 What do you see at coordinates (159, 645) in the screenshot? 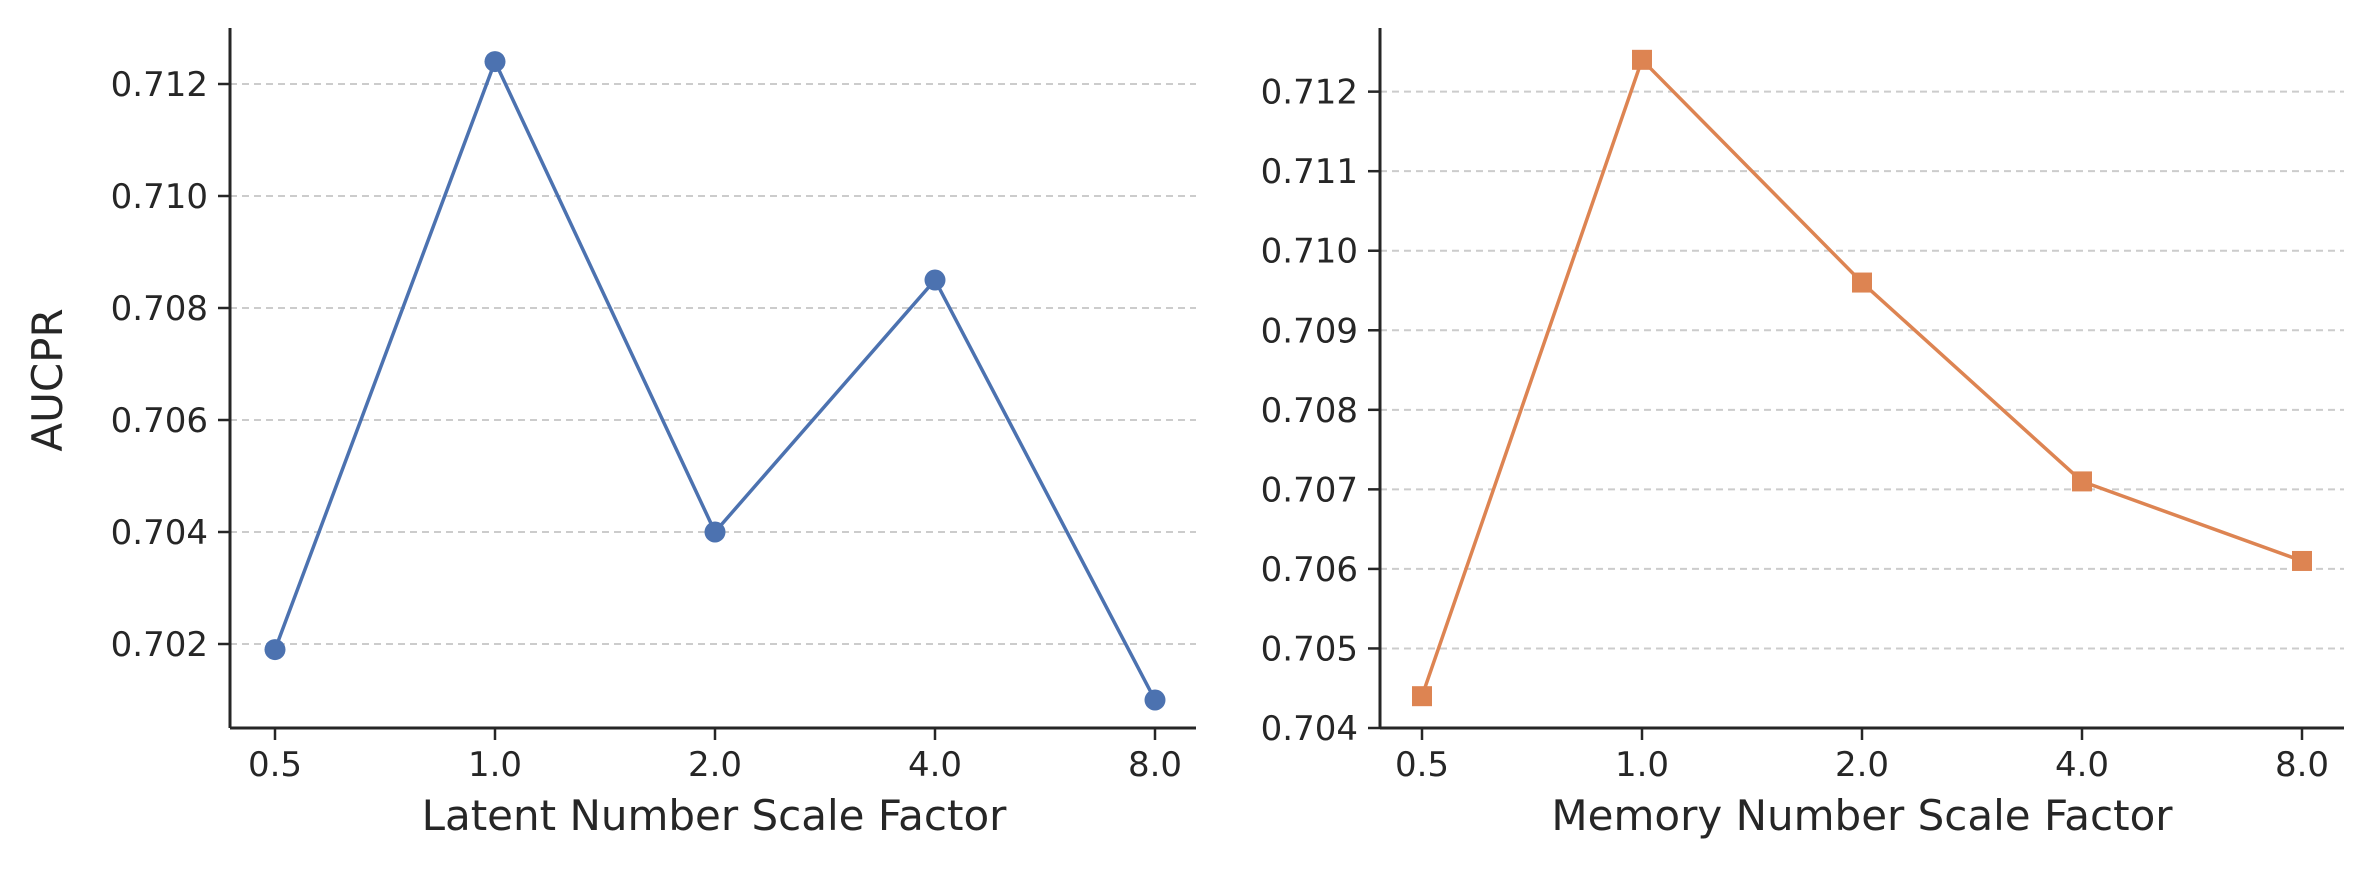
I see `y-tick-label: 0.702` at bounding box center [159, 645].